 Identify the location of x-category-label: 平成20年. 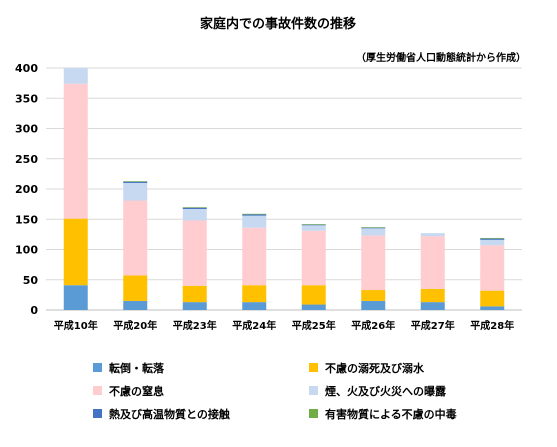
(135, 325).